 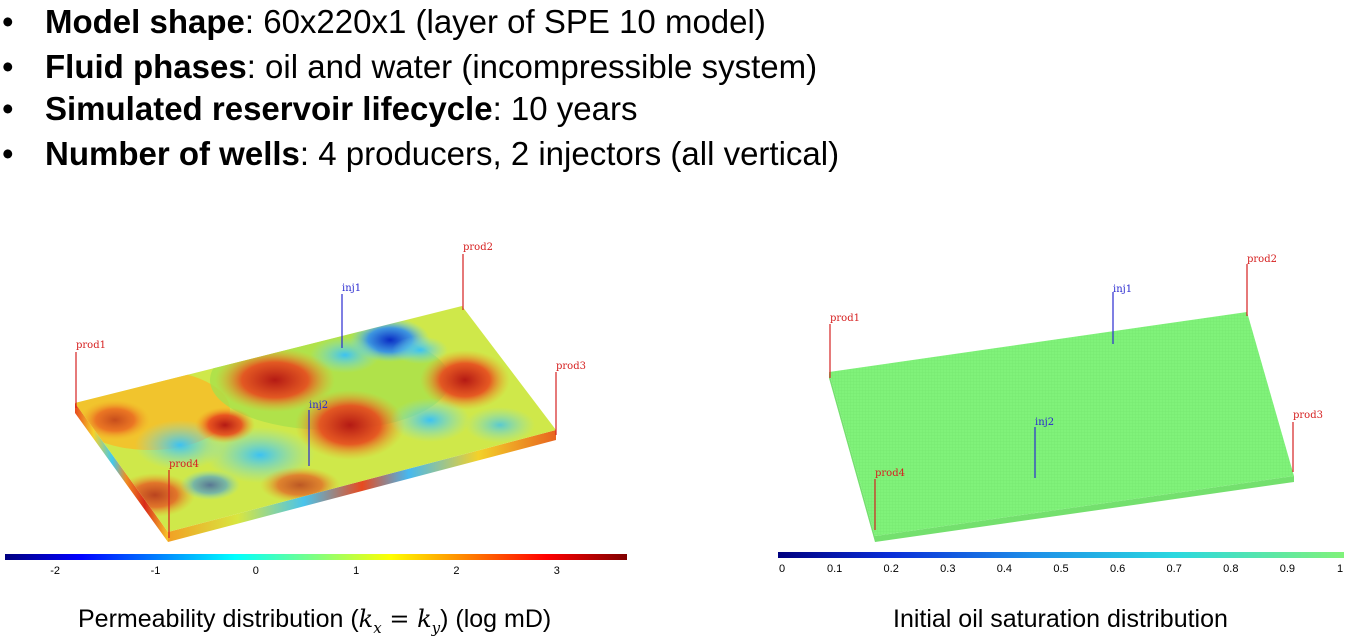 What do you see at coordinates (1044, 447) in the screenshot?
I see `sat-well-inj2: inj2` at bounding box center [1044, 447].